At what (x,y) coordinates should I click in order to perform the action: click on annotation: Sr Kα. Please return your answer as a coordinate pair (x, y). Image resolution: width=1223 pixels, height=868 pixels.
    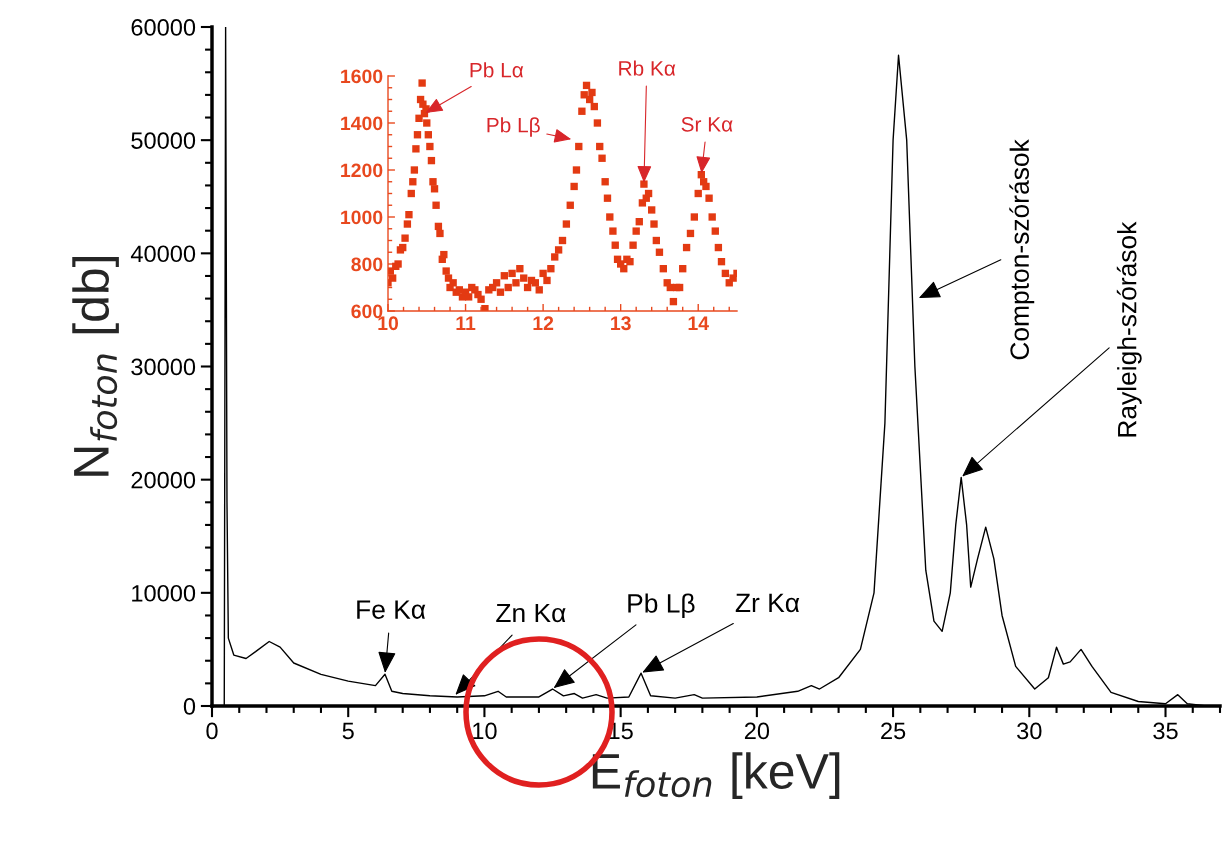
    Looking at the image, I should click on (707, 124).